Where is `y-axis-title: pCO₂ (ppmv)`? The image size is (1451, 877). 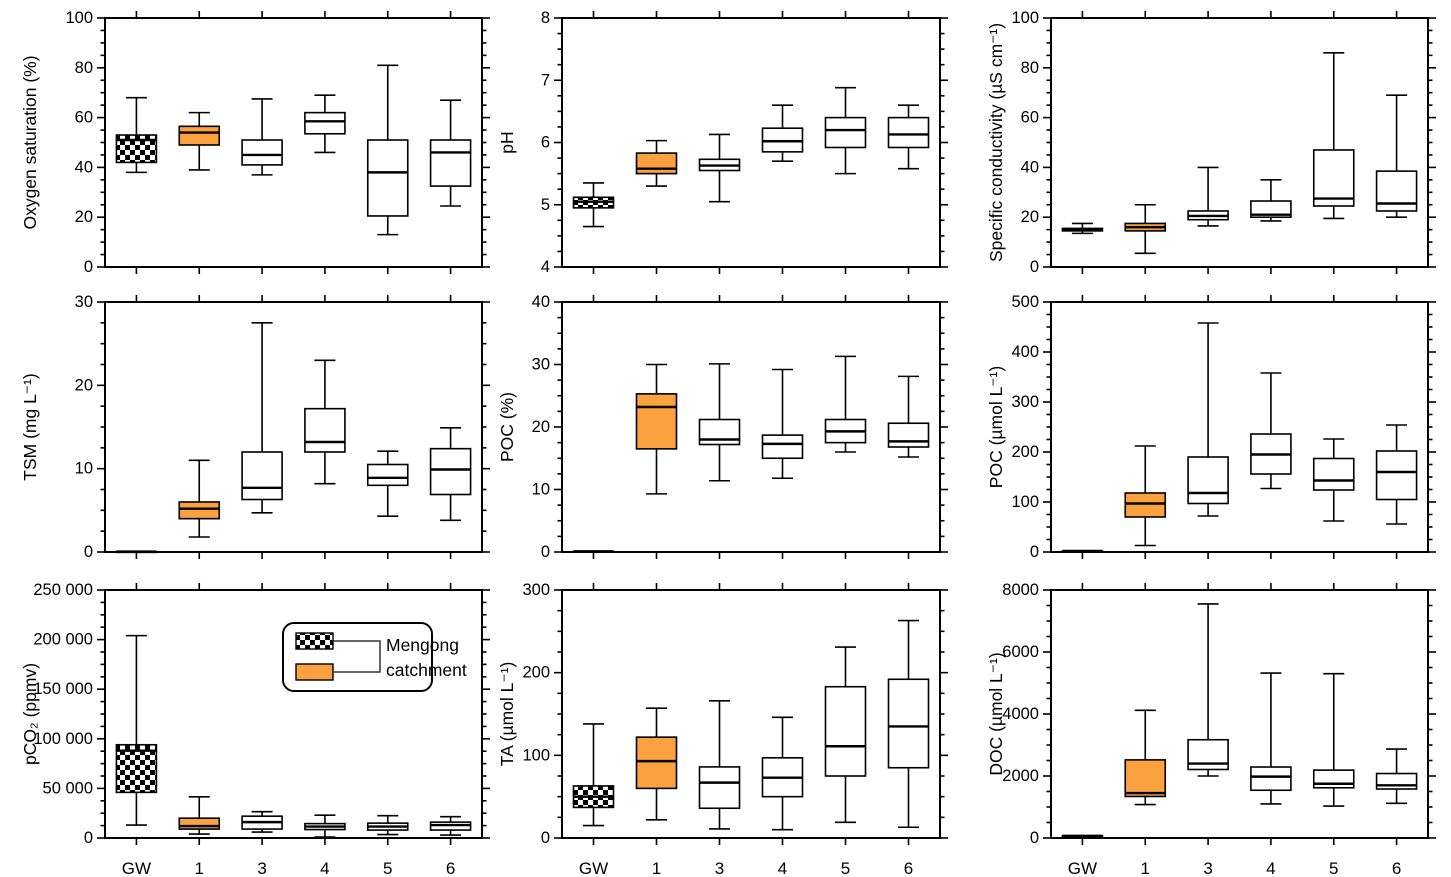
y-axis-title: pCO₂ (ppmv) is located at coordinates (30, 714).